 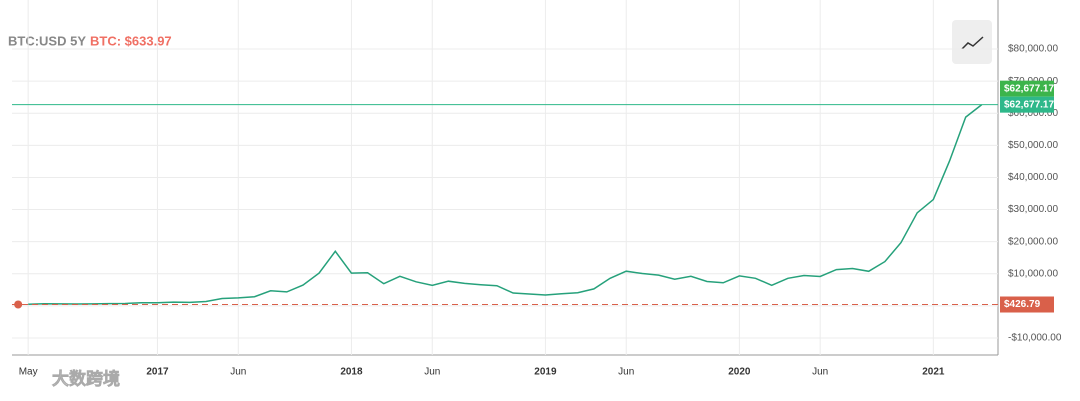 What do you see at coordinates (47, 40) in the screenshot?
I see `chart-title: BTC:USD 5Y` at bounding box center [47, 40].